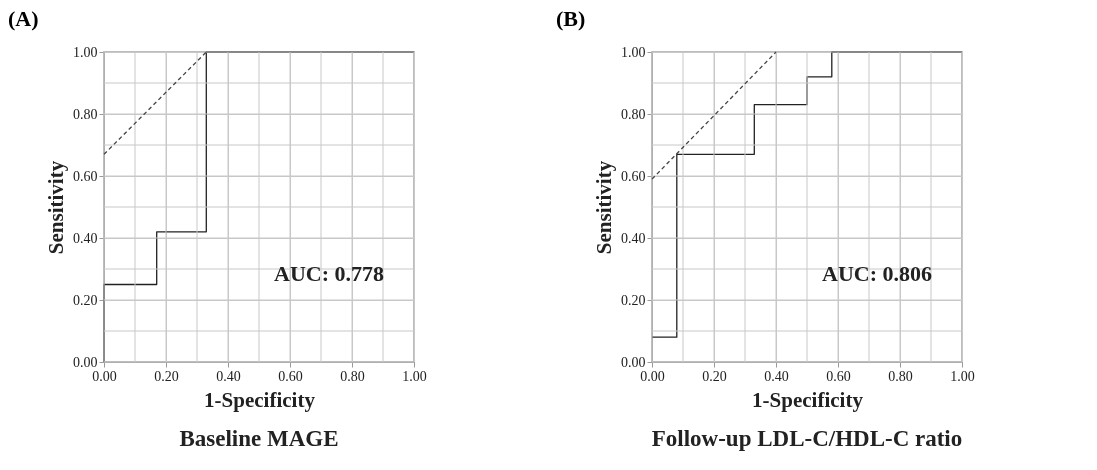 The image size is (1097, 470). I want to click on text: Baseline MAGE, so click(259, 438).